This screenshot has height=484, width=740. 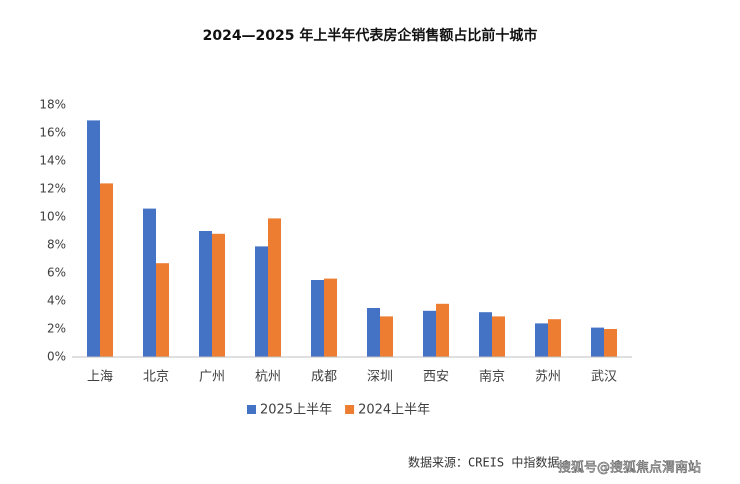 What do you see at coordinates (52, 217) in the screenshot?
I see `y-tick-label: 10%` at bounding box center [52, 217].